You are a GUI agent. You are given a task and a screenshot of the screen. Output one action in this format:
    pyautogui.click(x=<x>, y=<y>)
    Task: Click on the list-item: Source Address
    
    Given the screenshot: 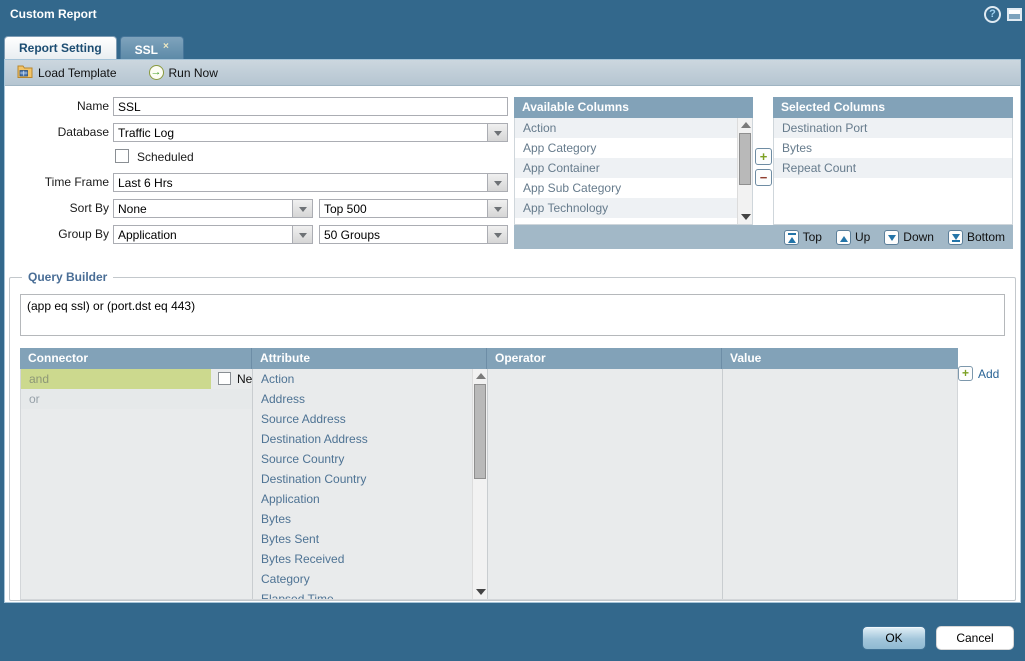 What is the action you would take?
    pyautogui.click(x=303, y=419)
    